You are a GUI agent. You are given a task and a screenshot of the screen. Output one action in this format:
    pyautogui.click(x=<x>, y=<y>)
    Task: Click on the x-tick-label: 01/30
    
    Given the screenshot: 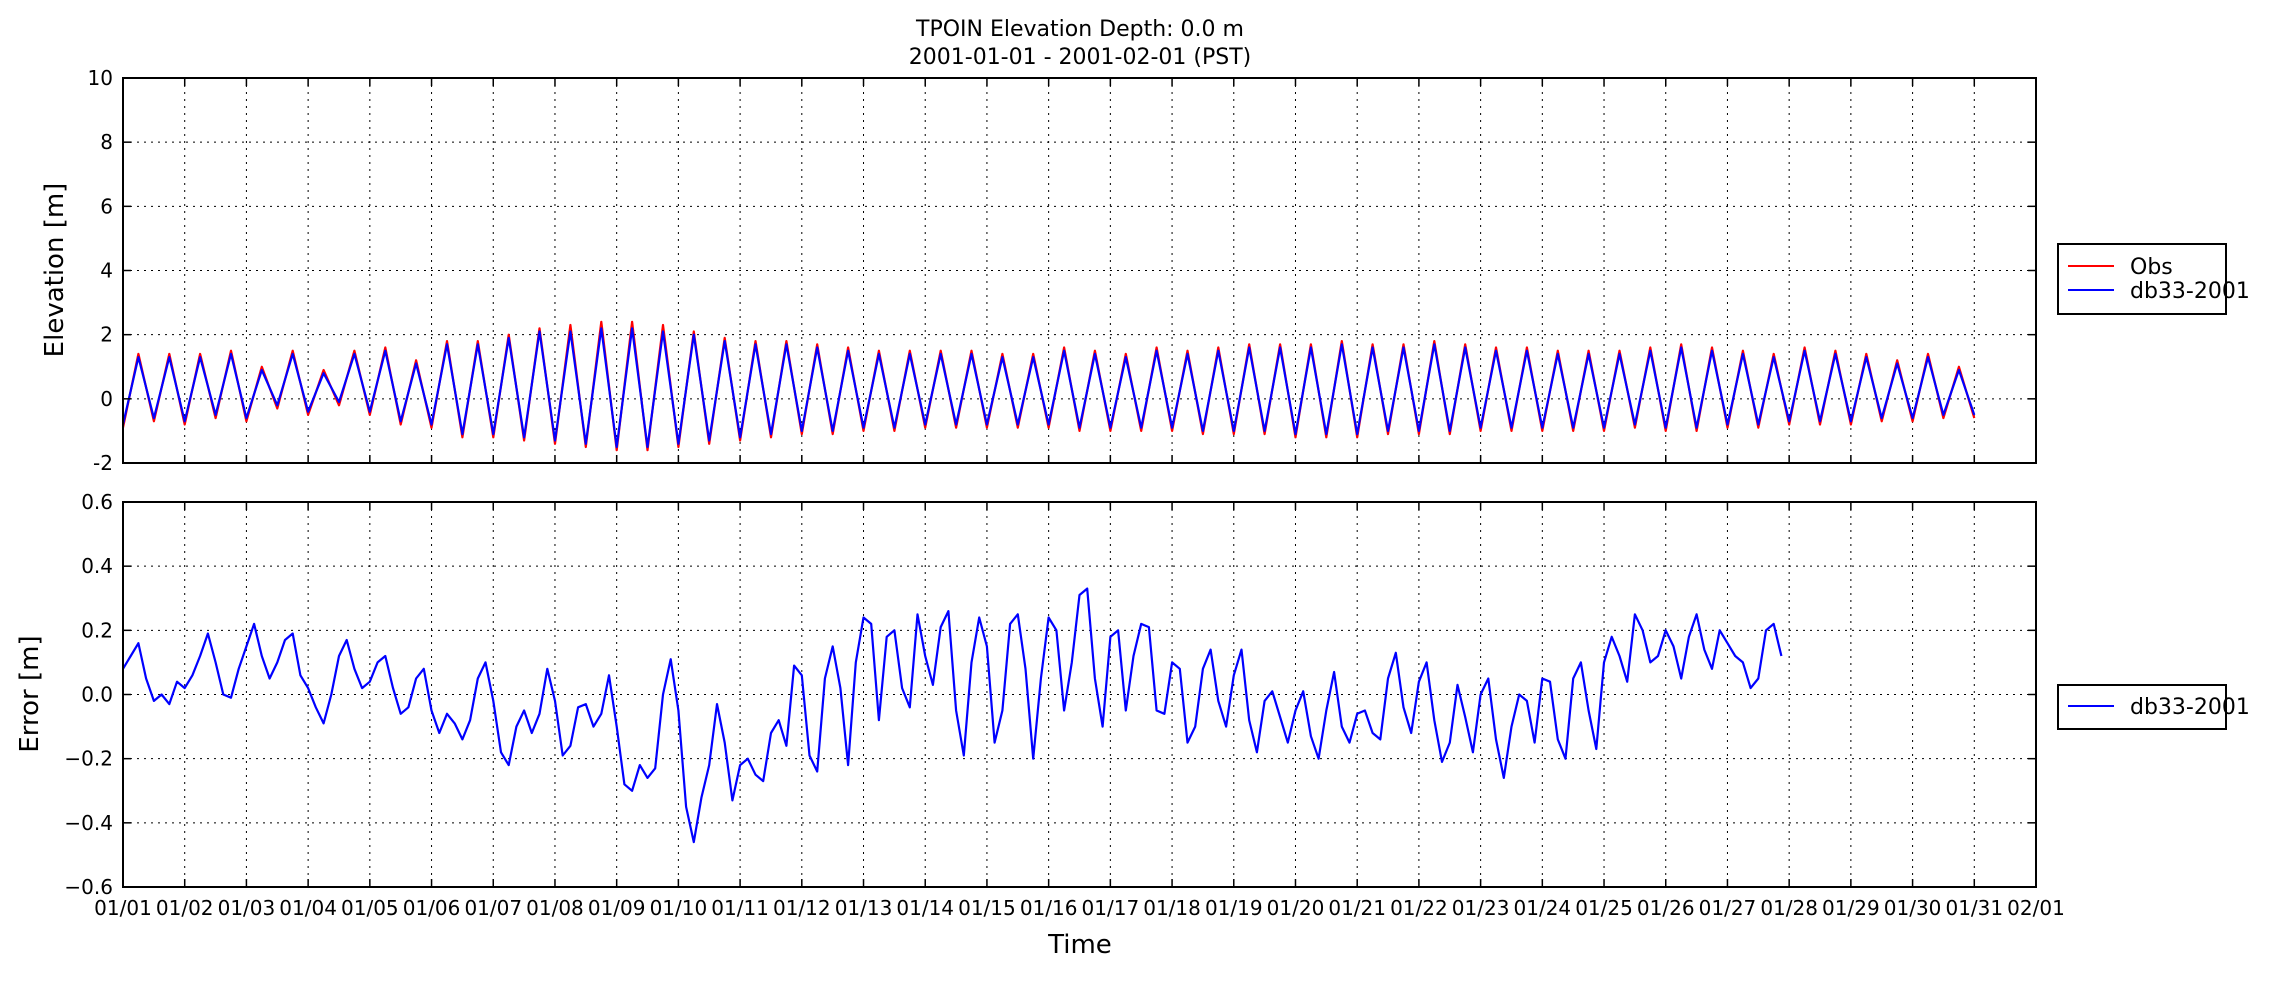 What is the action you would take?
    pyautogui.click(x=1913, y=908)
    